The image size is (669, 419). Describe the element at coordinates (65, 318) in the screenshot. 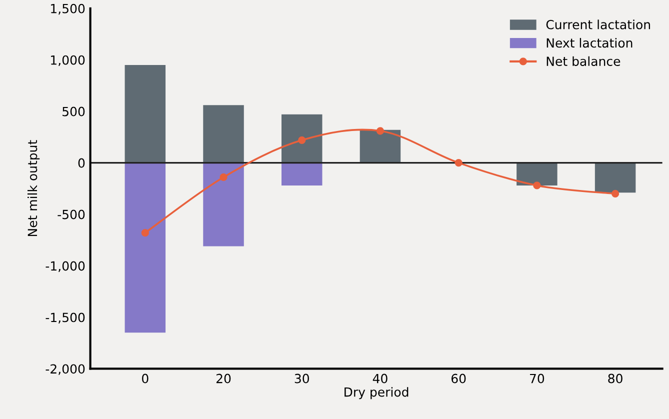

I see `y-tick-label: -1,500` at that location.